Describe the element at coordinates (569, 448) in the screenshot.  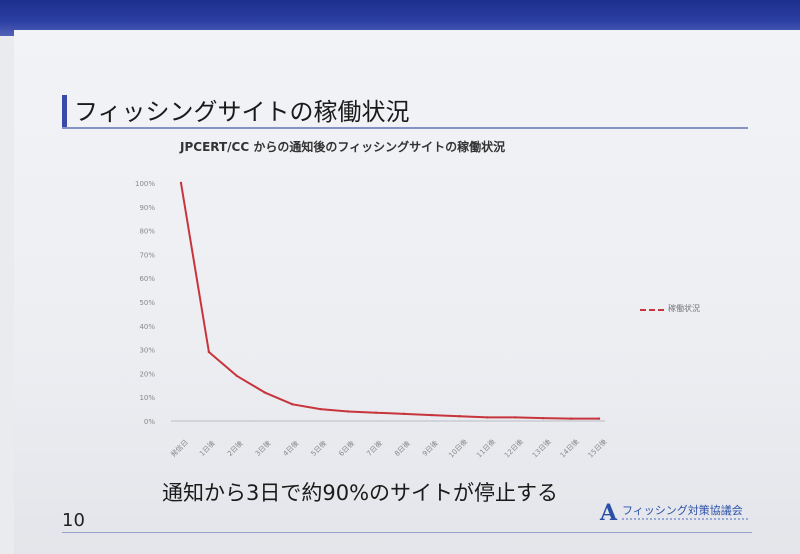
I see `x-tick-label: 14日後` at that location.